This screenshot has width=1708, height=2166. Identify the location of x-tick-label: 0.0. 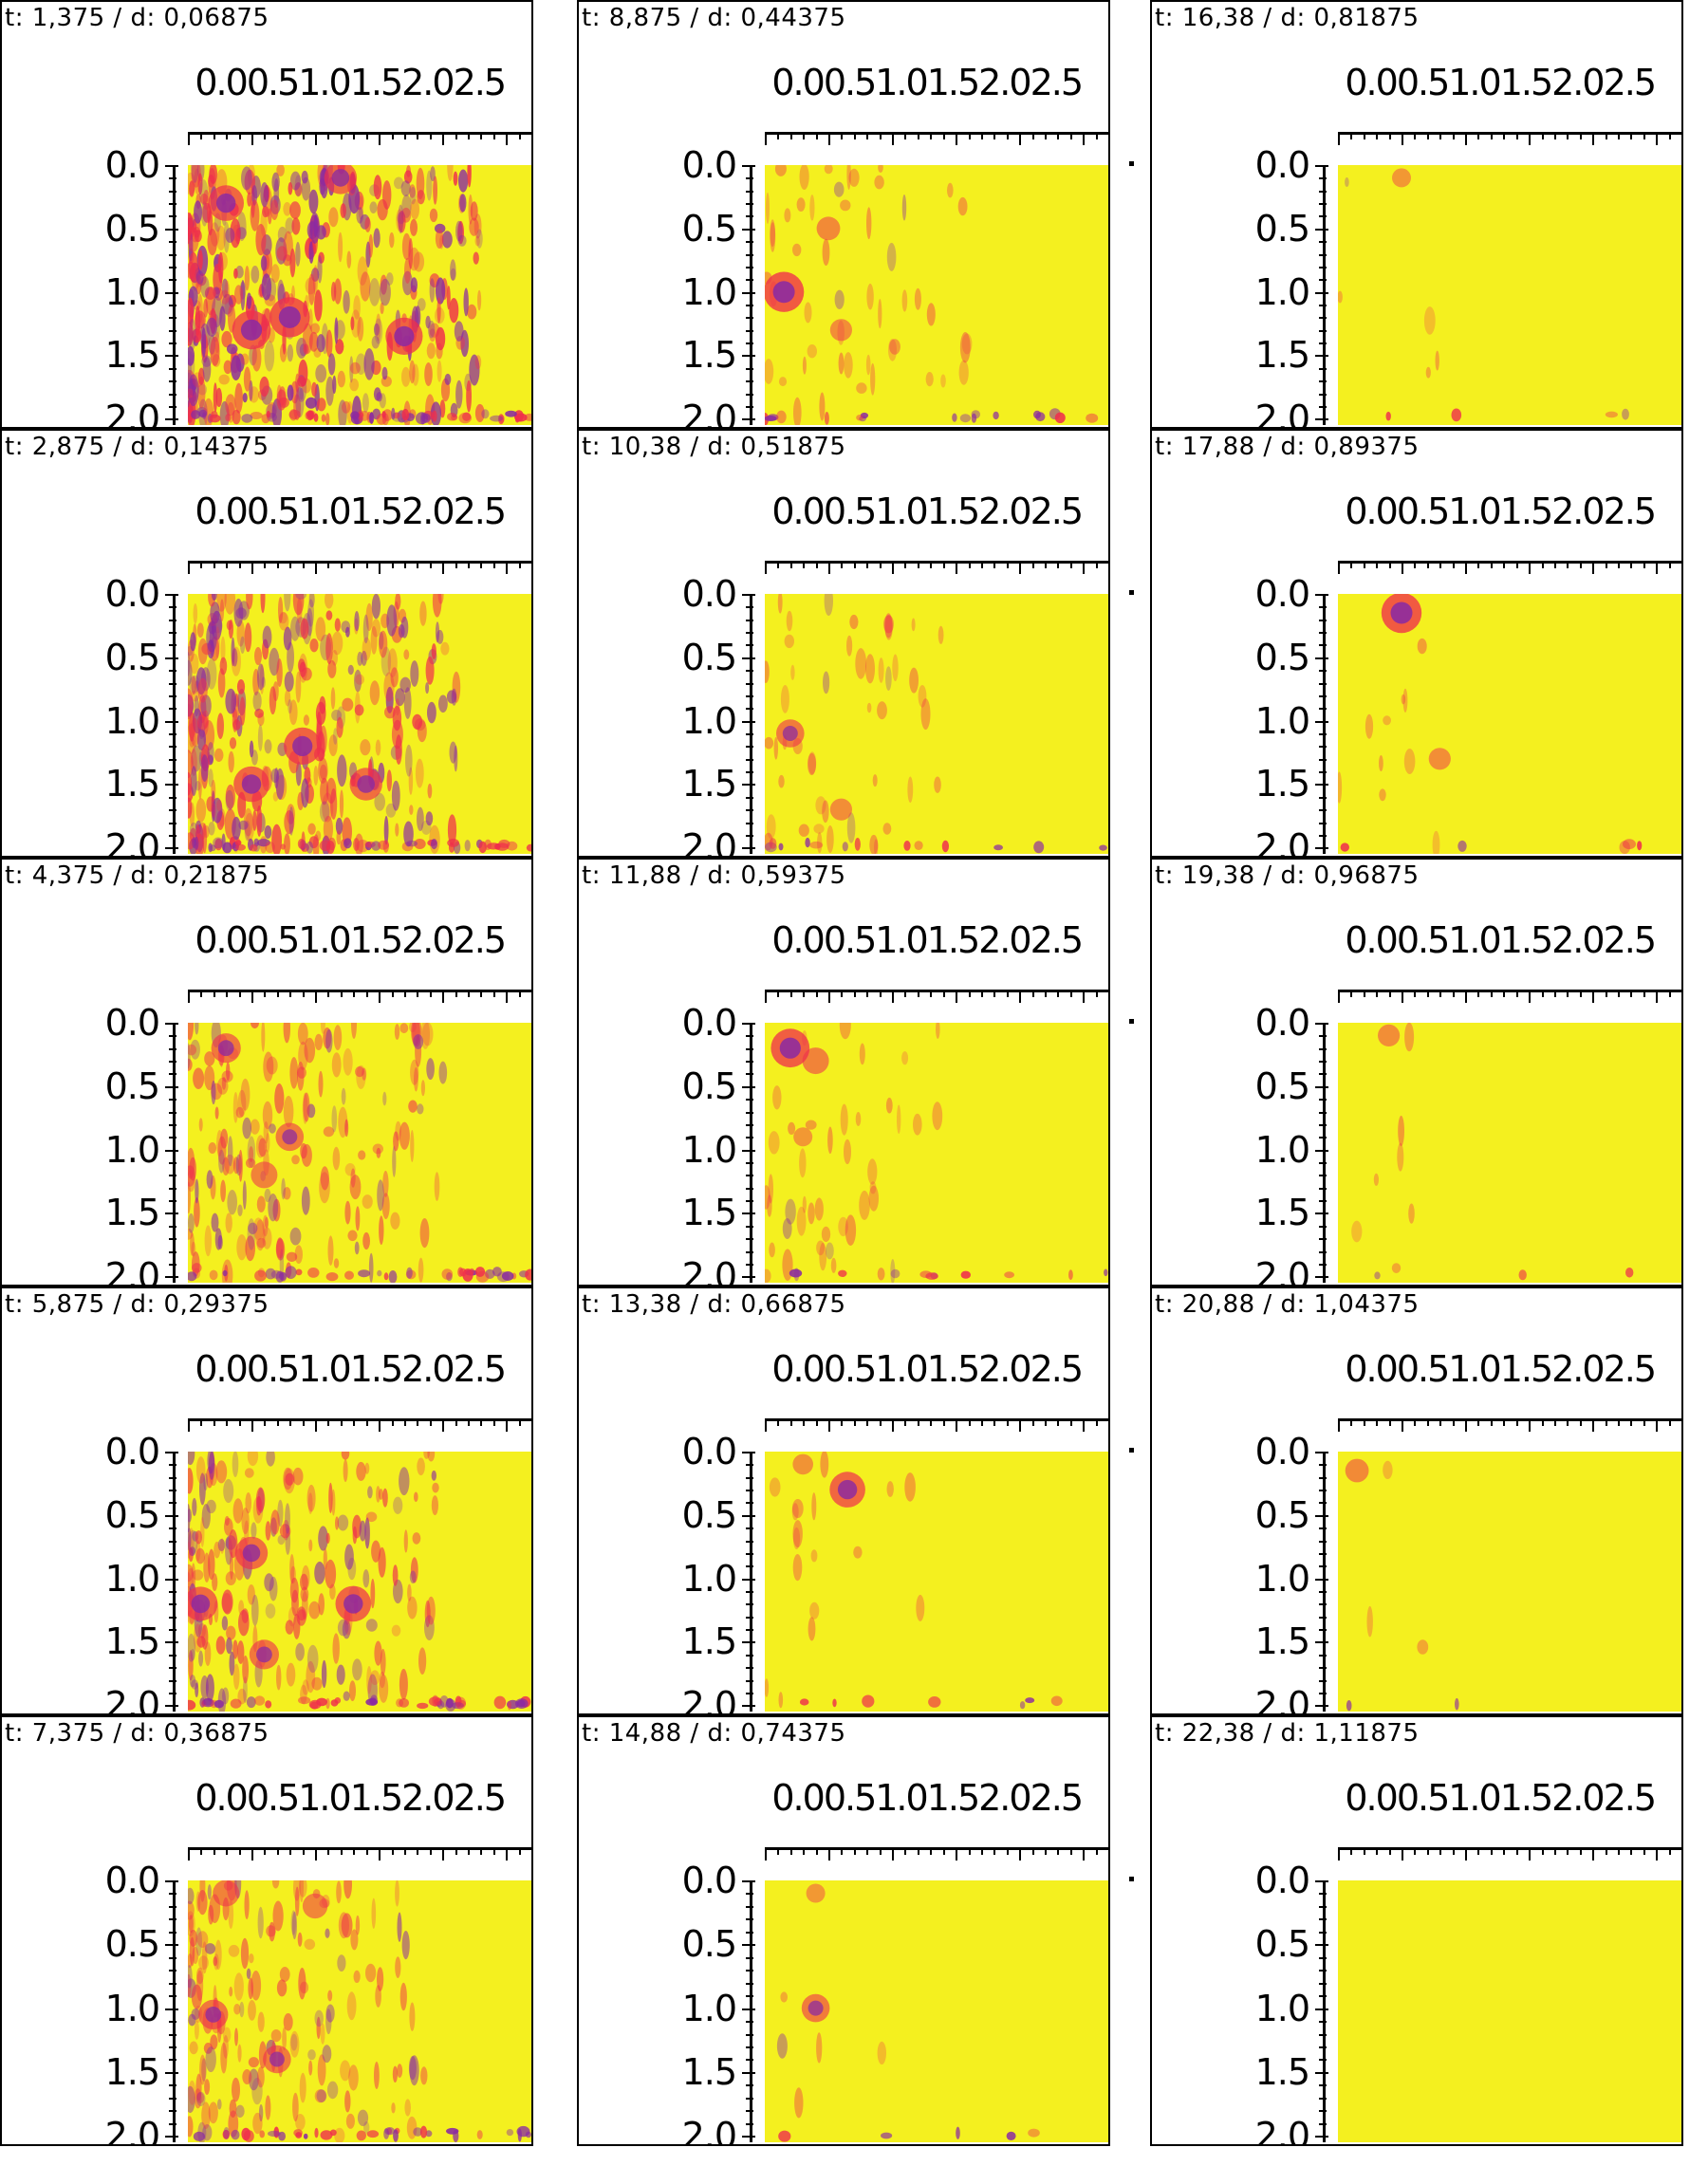
(221, 511).